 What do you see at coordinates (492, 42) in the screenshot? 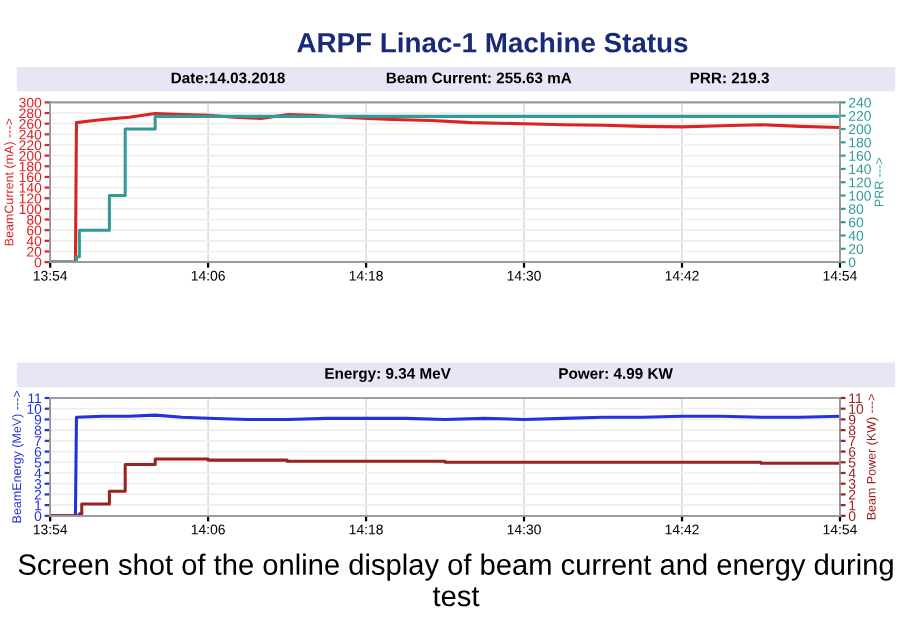
I see `chart-title: ARPF Linac-1 Machine Status` at bounding box center [492, 42].